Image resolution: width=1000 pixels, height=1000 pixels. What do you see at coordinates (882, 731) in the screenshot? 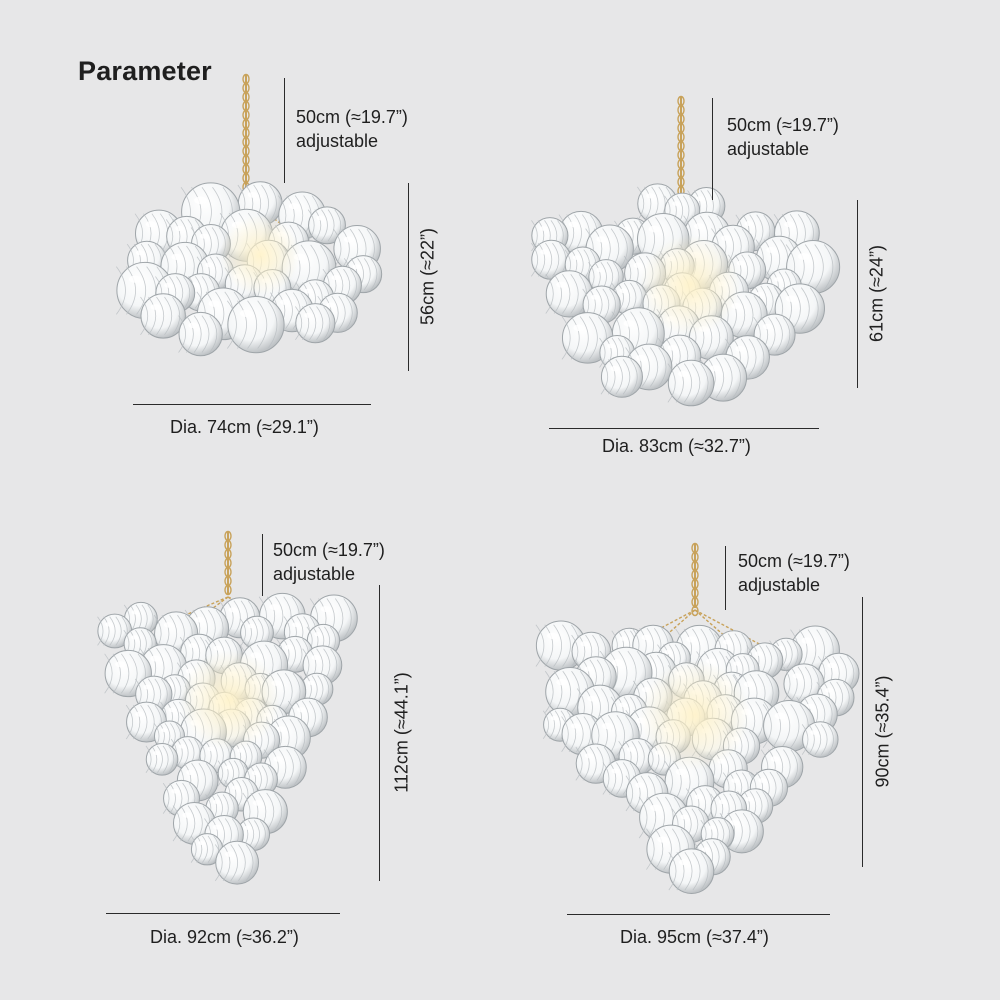
I see `height-label: 90cm (≈35.4”)` at bounding box center [882, 731].